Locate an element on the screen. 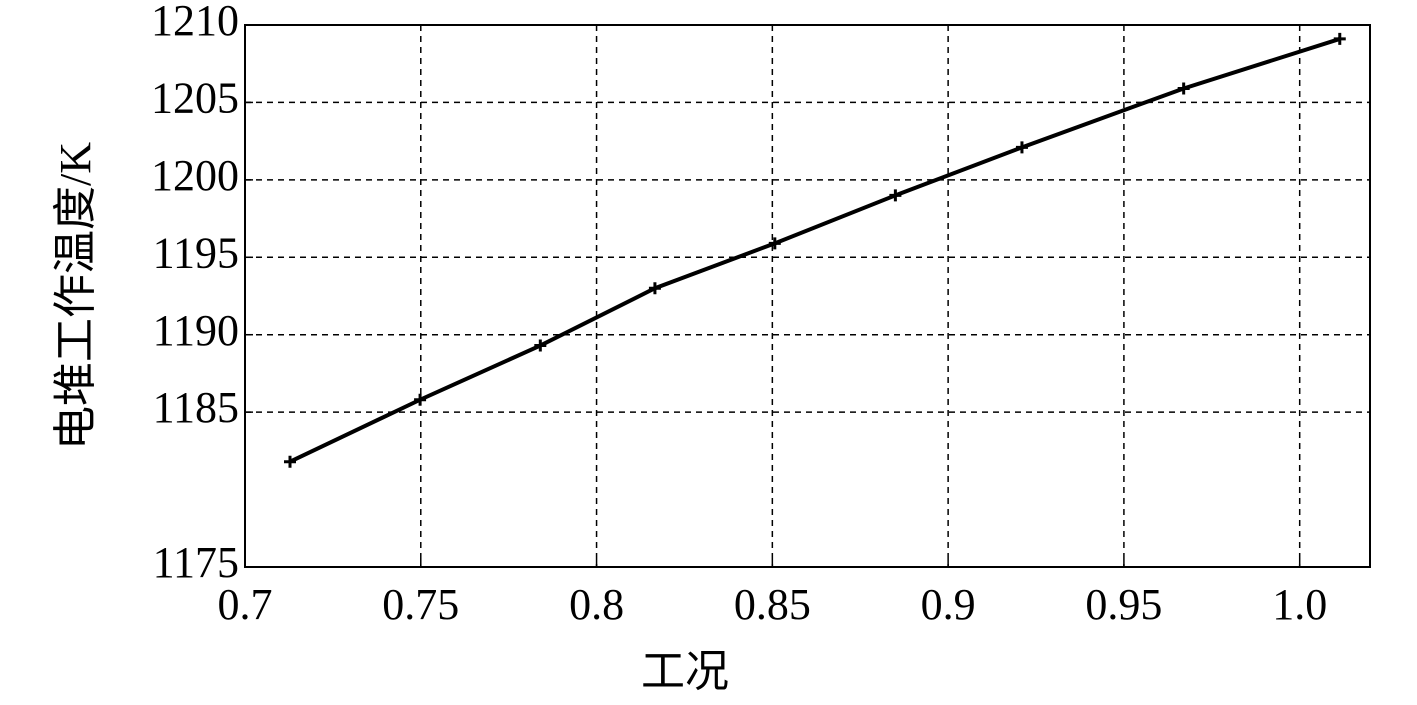 The height and width of the screenshot is (705, 1417). y-tick-label: 1205 is located at coordinates (195, 98).